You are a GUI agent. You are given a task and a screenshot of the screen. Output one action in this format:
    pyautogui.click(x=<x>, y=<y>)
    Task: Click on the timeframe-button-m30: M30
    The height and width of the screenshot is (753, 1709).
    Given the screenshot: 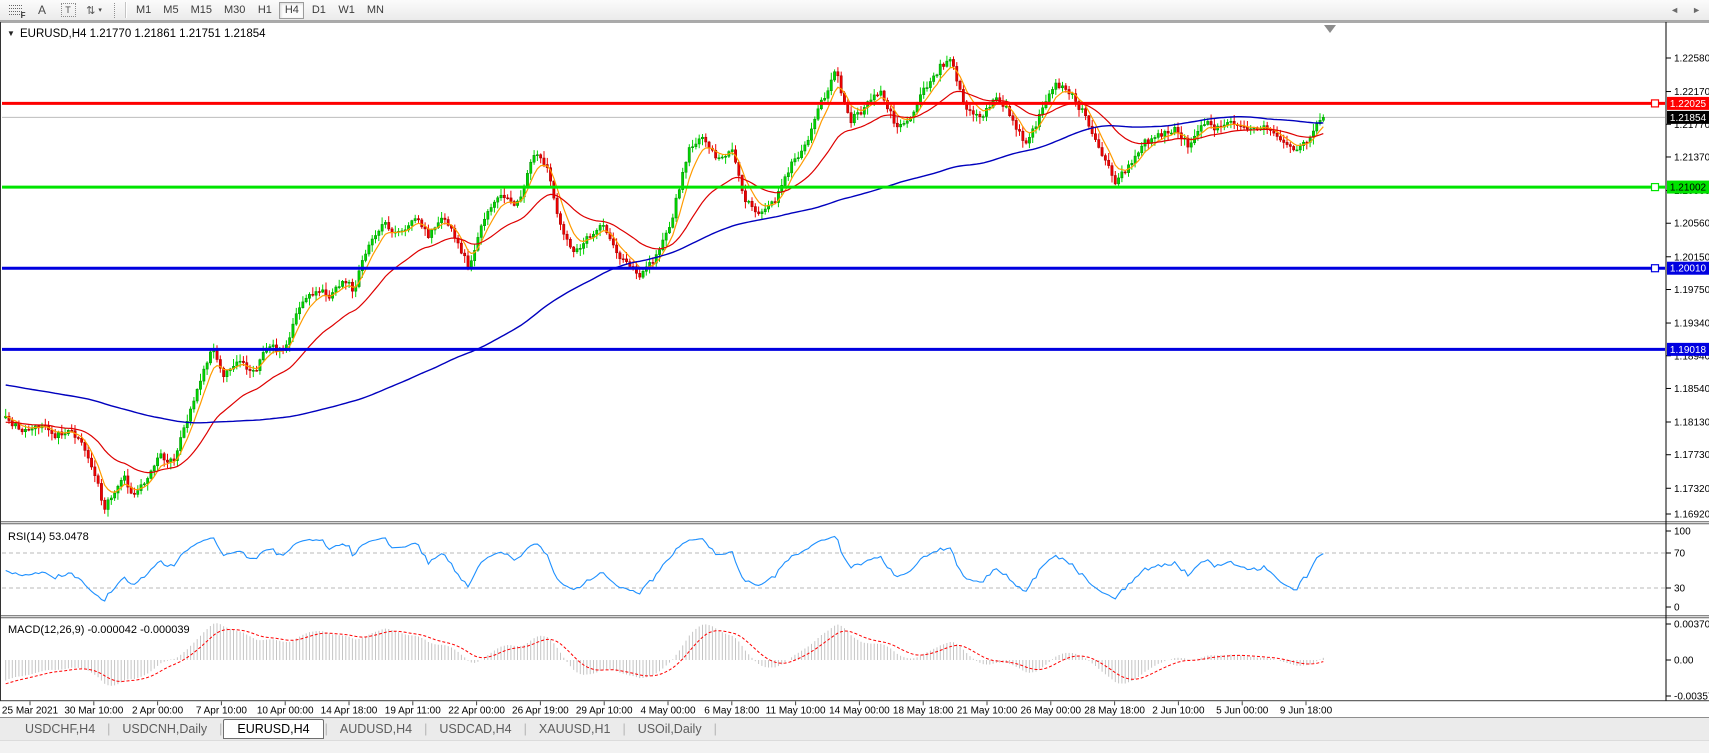 What is the action you would take?
    pyautogui.click(x=234, y=10)
    